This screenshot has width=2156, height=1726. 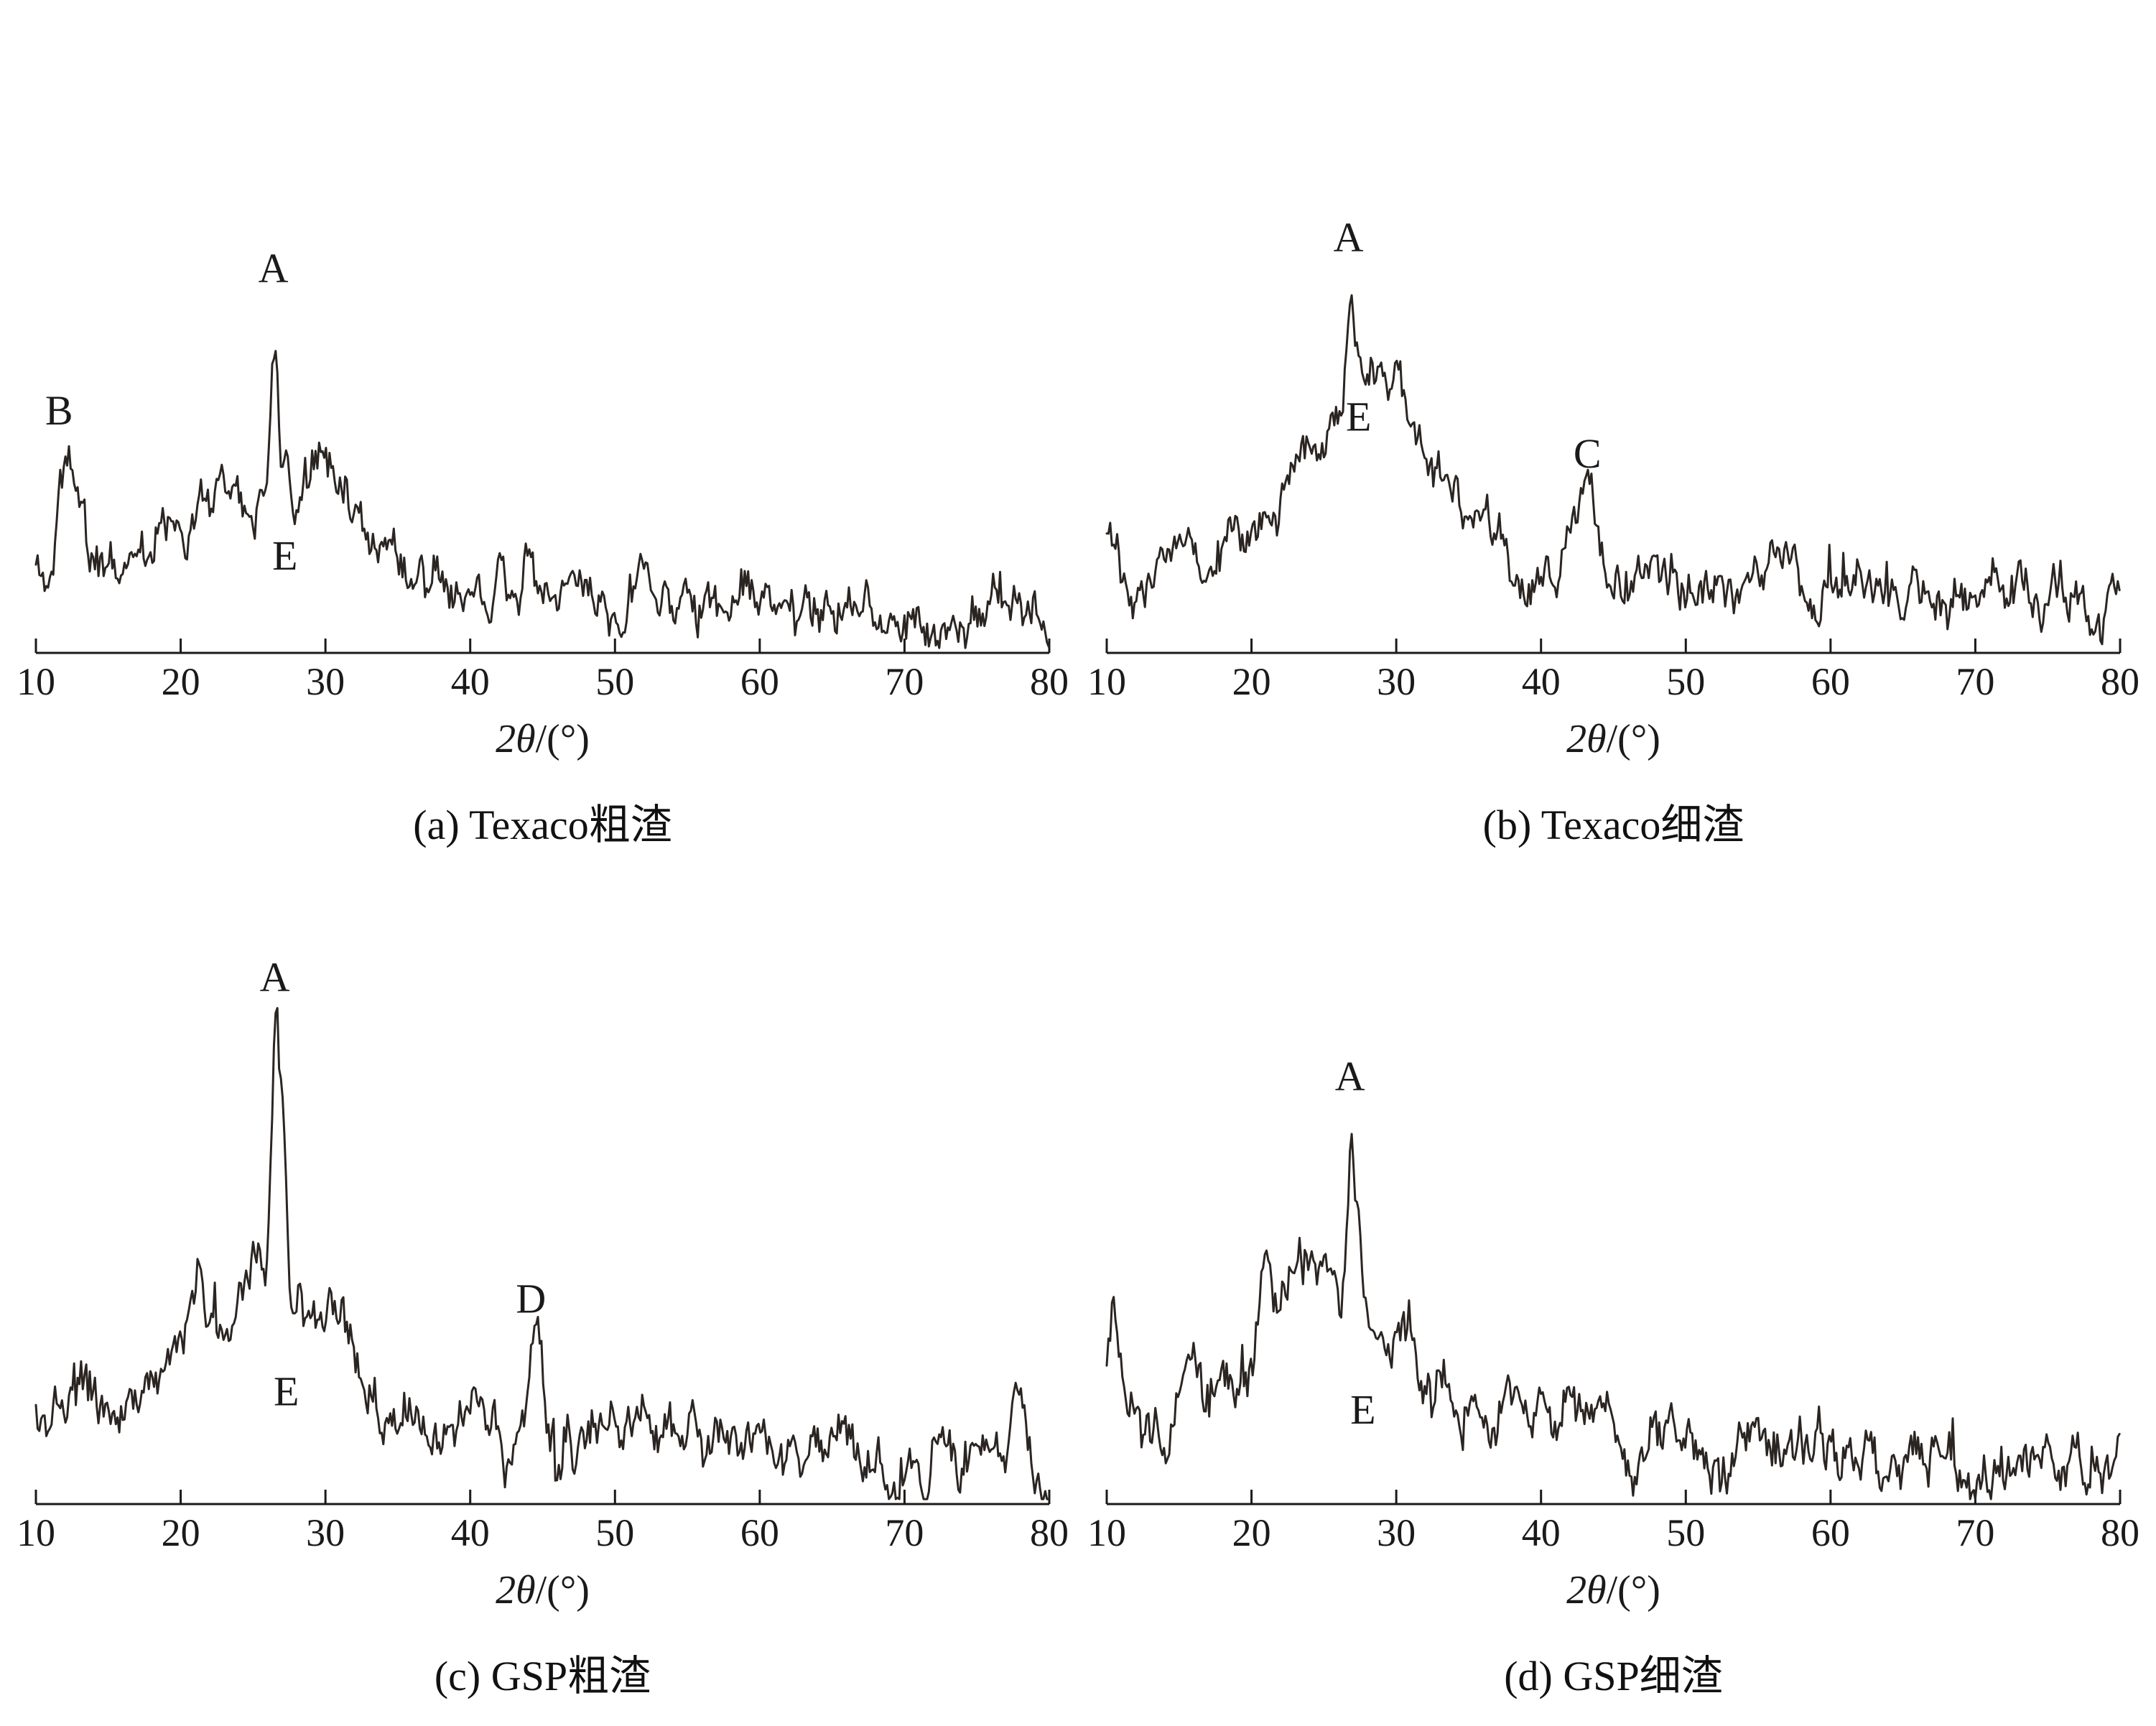 What do you see at coordinates (1613, 825) in the screenshot?
I see `panel-caption-b: (b) Texaco细渣` at bounding box center [1613, 825].